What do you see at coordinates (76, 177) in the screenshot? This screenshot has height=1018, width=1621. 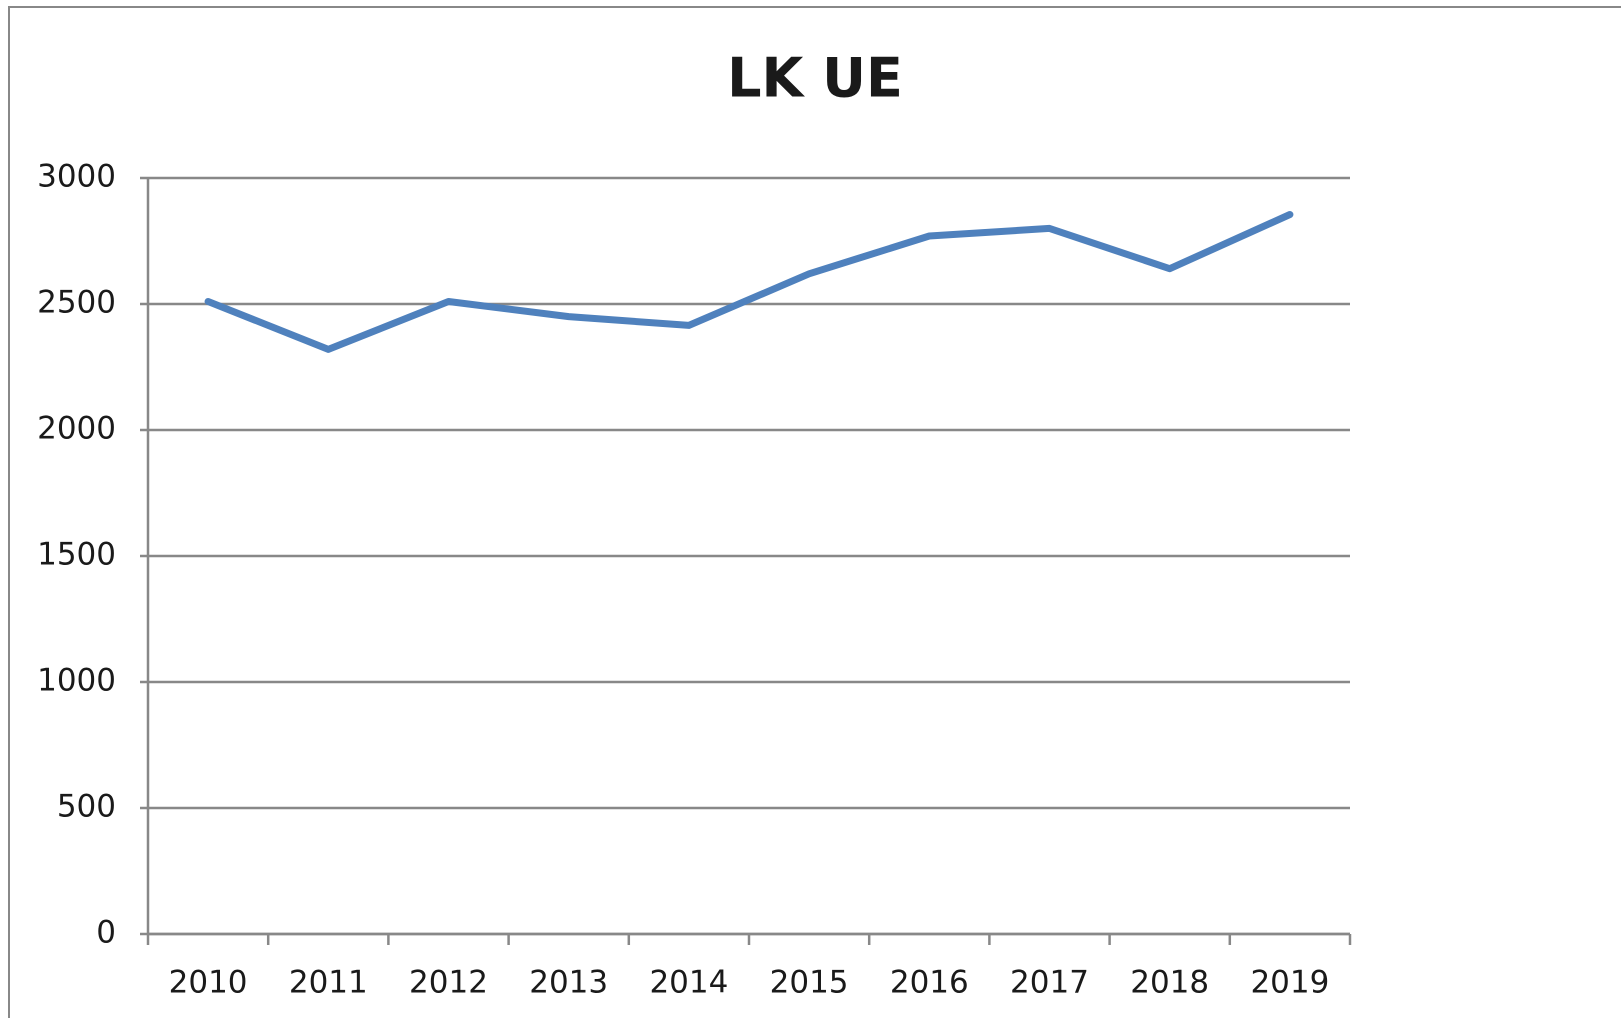 I see `y-tick-label: 3000` at bounding box center [76, 177].